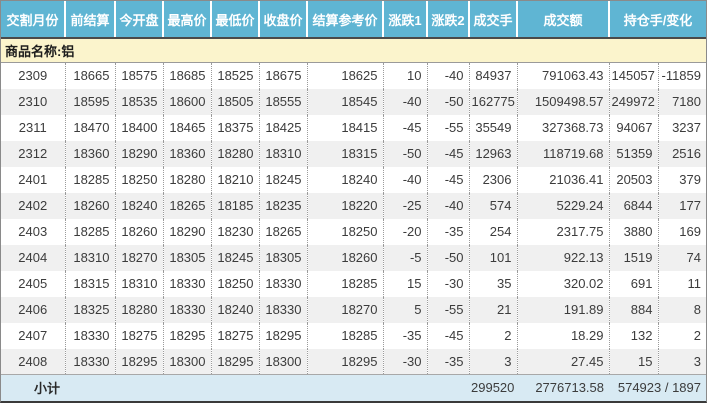  I want to click on table-cell: 12963, so click(493, 153).